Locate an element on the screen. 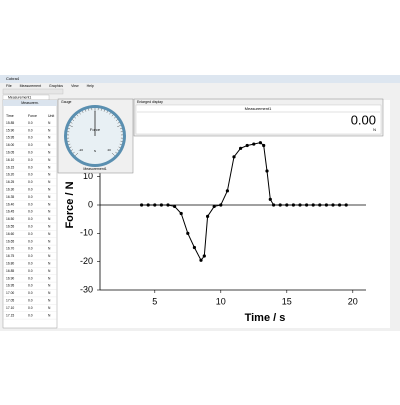 This screenshot has height=405, width=400. table-cell: 16.20 is located at coordinates (10, 175).